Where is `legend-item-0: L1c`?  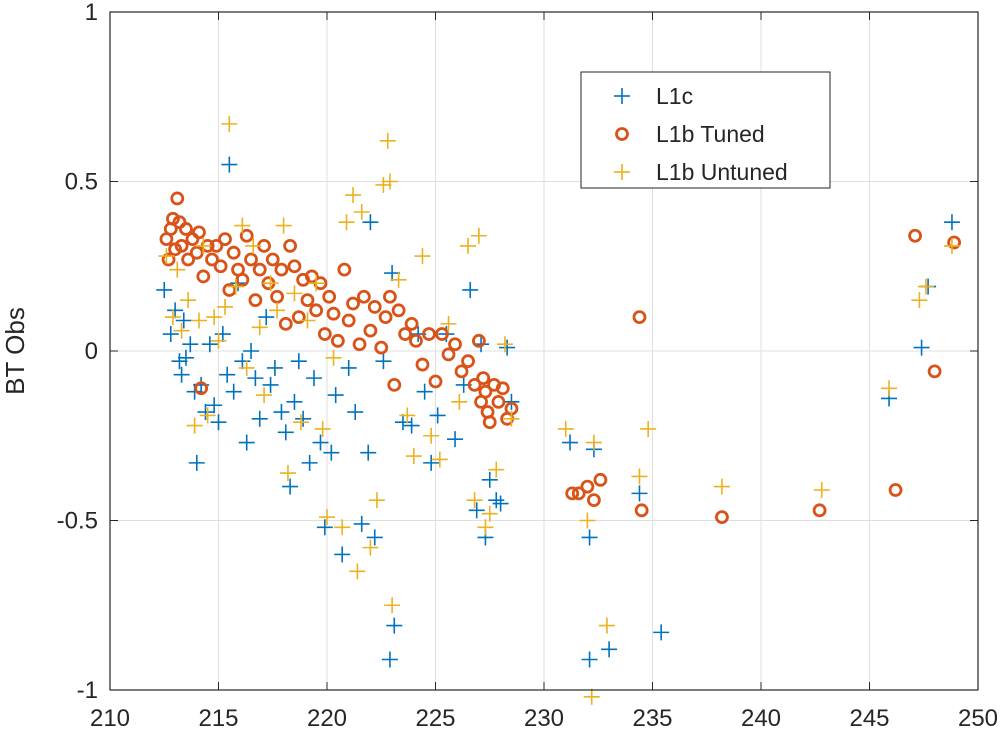
legend-item-0: L1c is located at coordinates (653, 96).